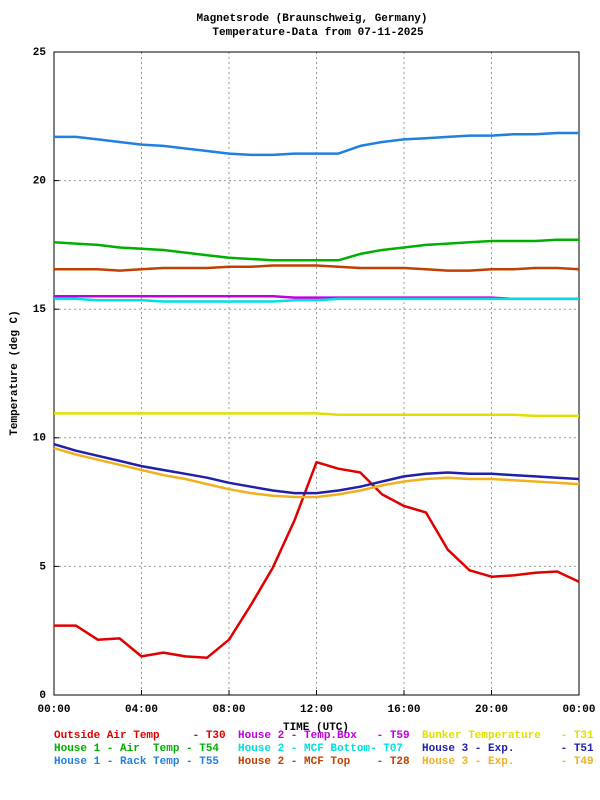 This screenshot has height=800, width=600. I want to click on legend-entry: House 1 - Rack Temp - T55, so click(136, 762).